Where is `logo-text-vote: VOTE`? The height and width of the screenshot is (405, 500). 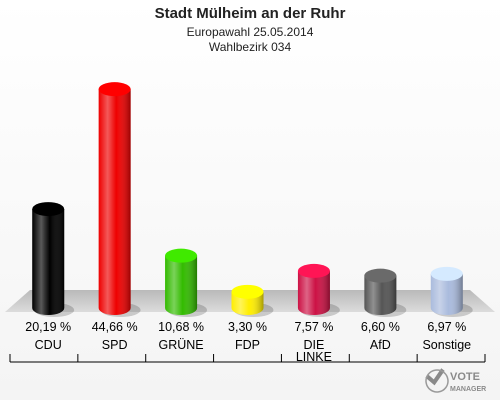 logo-text-vote: VOTE is located at coordinates (465, 377).